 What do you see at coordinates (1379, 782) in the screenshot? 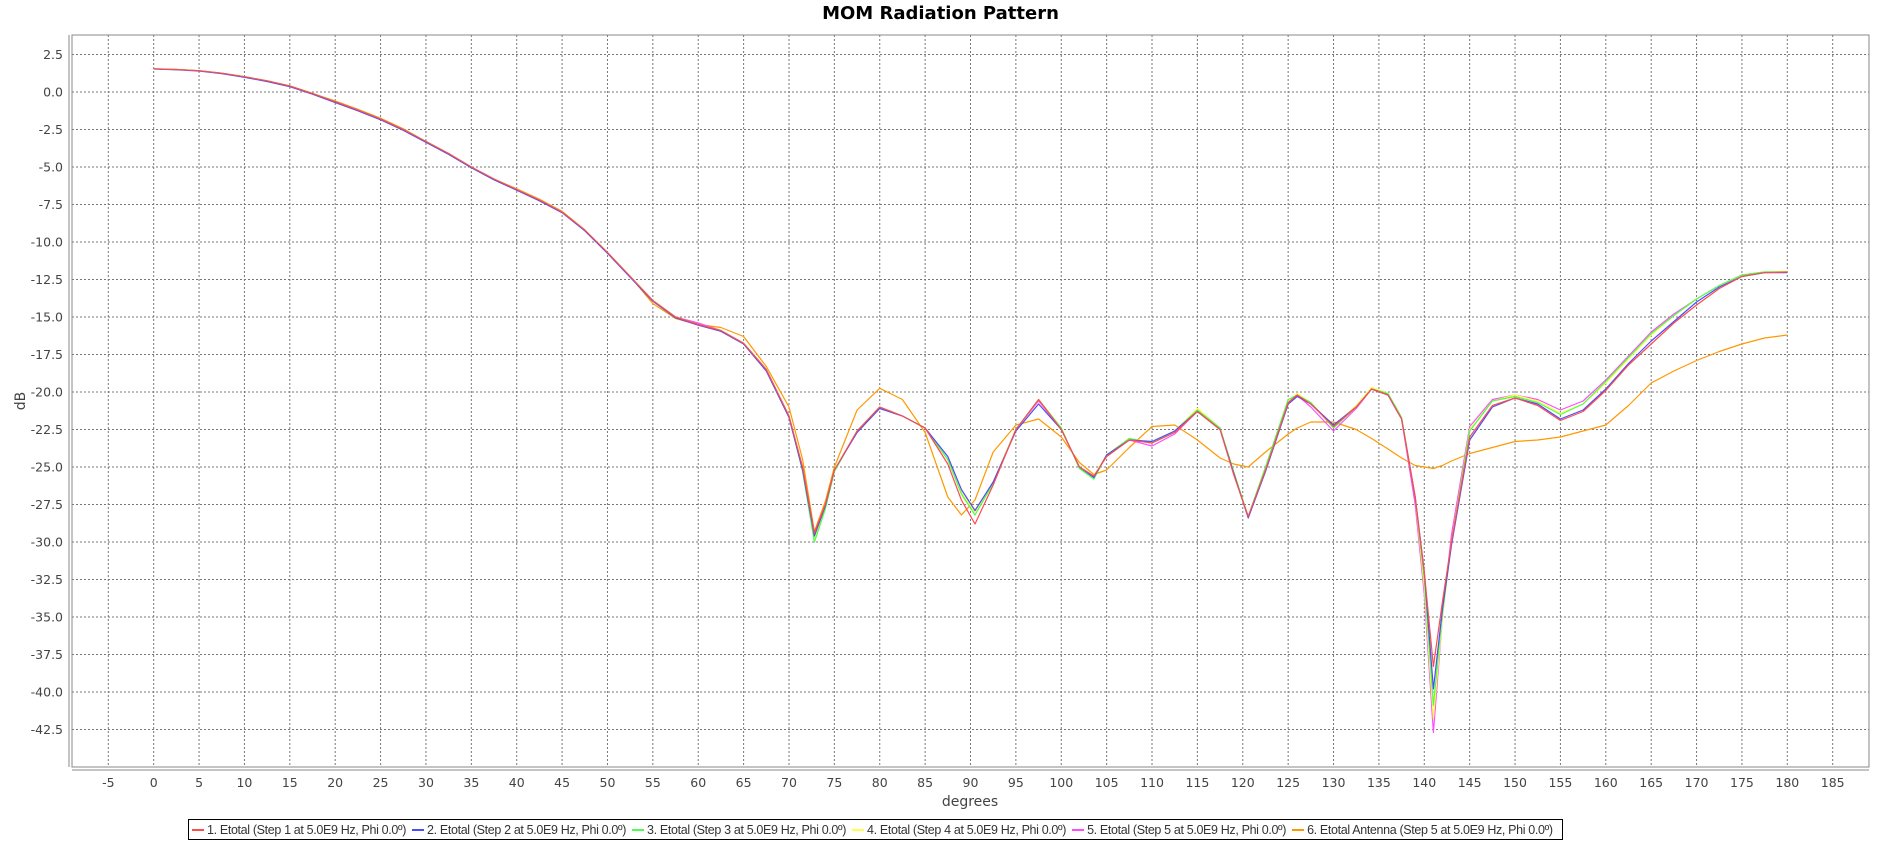
I see `x-tick-label: 135` at bounding box center [1379, 782].